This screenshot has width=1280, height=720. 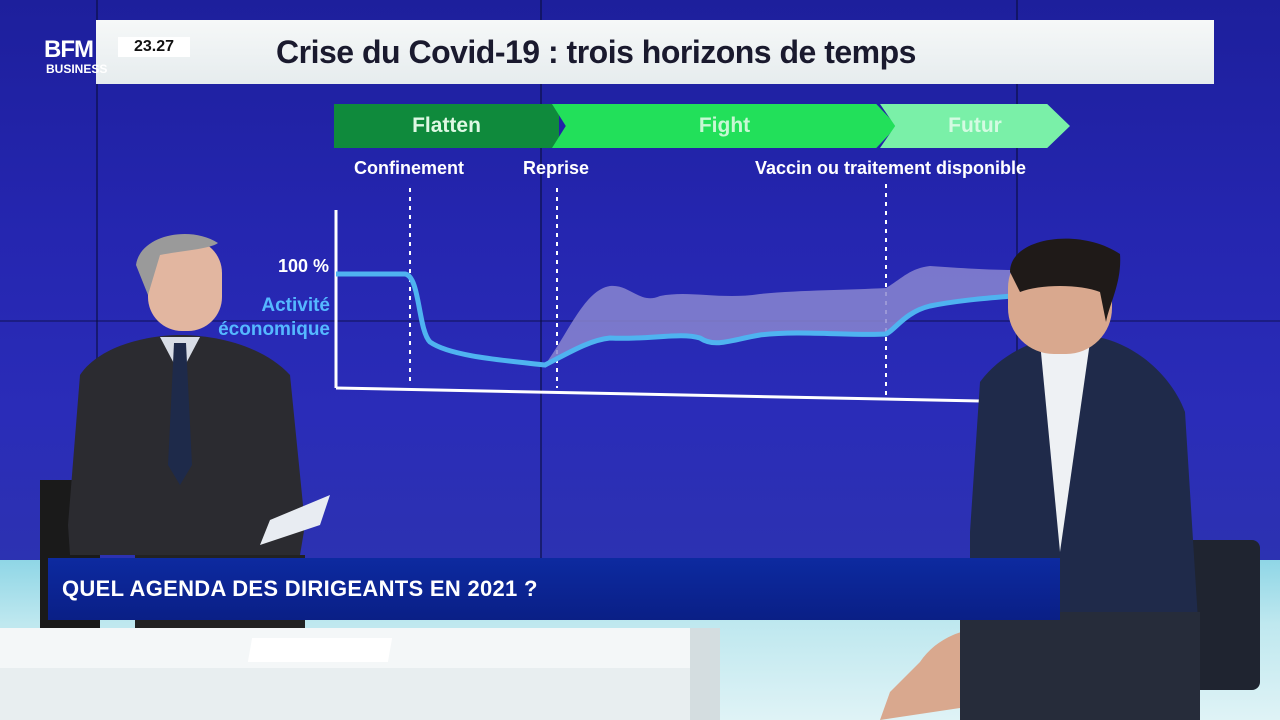 I want to click on desk-papers, so click(x=320, y=650).